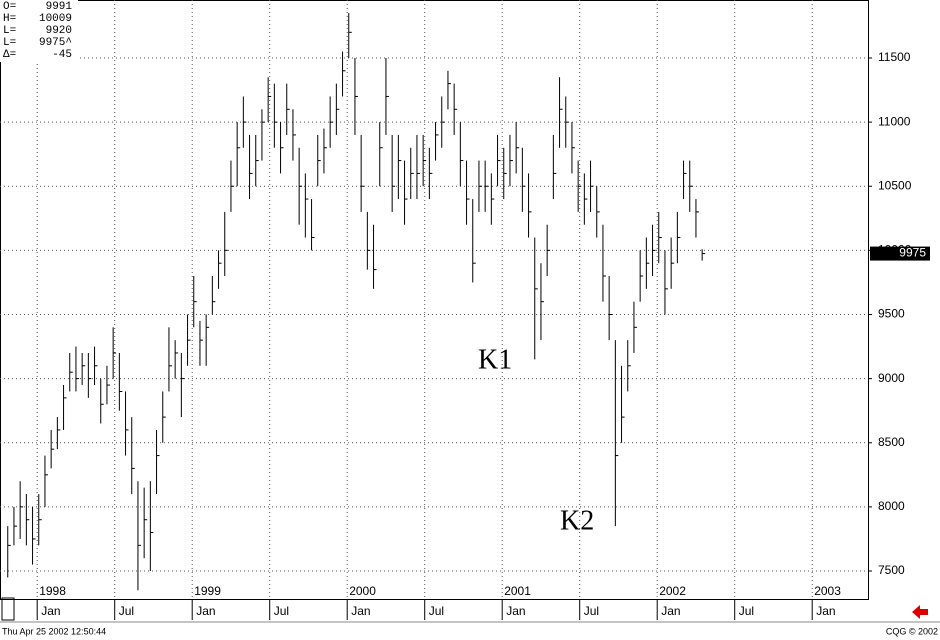  What do you see at coordinates (495, 359) in the screenshot?
I see `annotation: K1` at bounding box center [495, 359].